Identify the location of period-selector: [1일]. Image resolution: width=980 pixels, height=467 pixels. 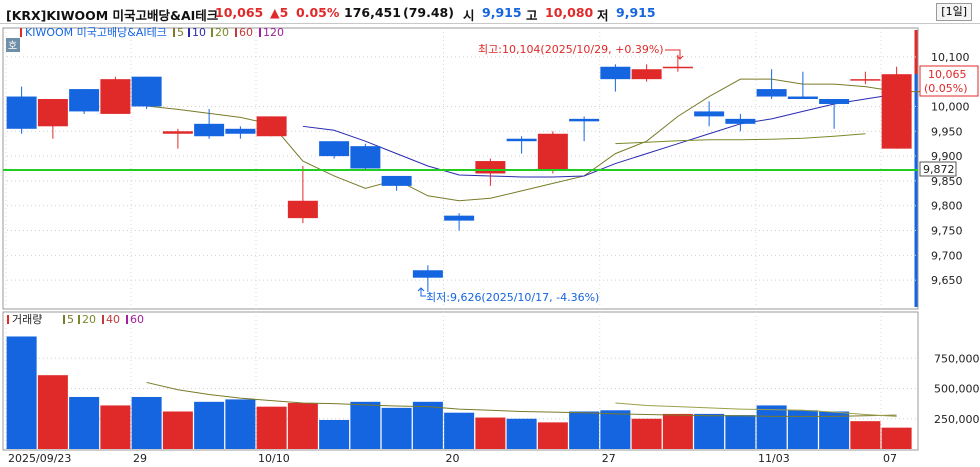
(954, 12).